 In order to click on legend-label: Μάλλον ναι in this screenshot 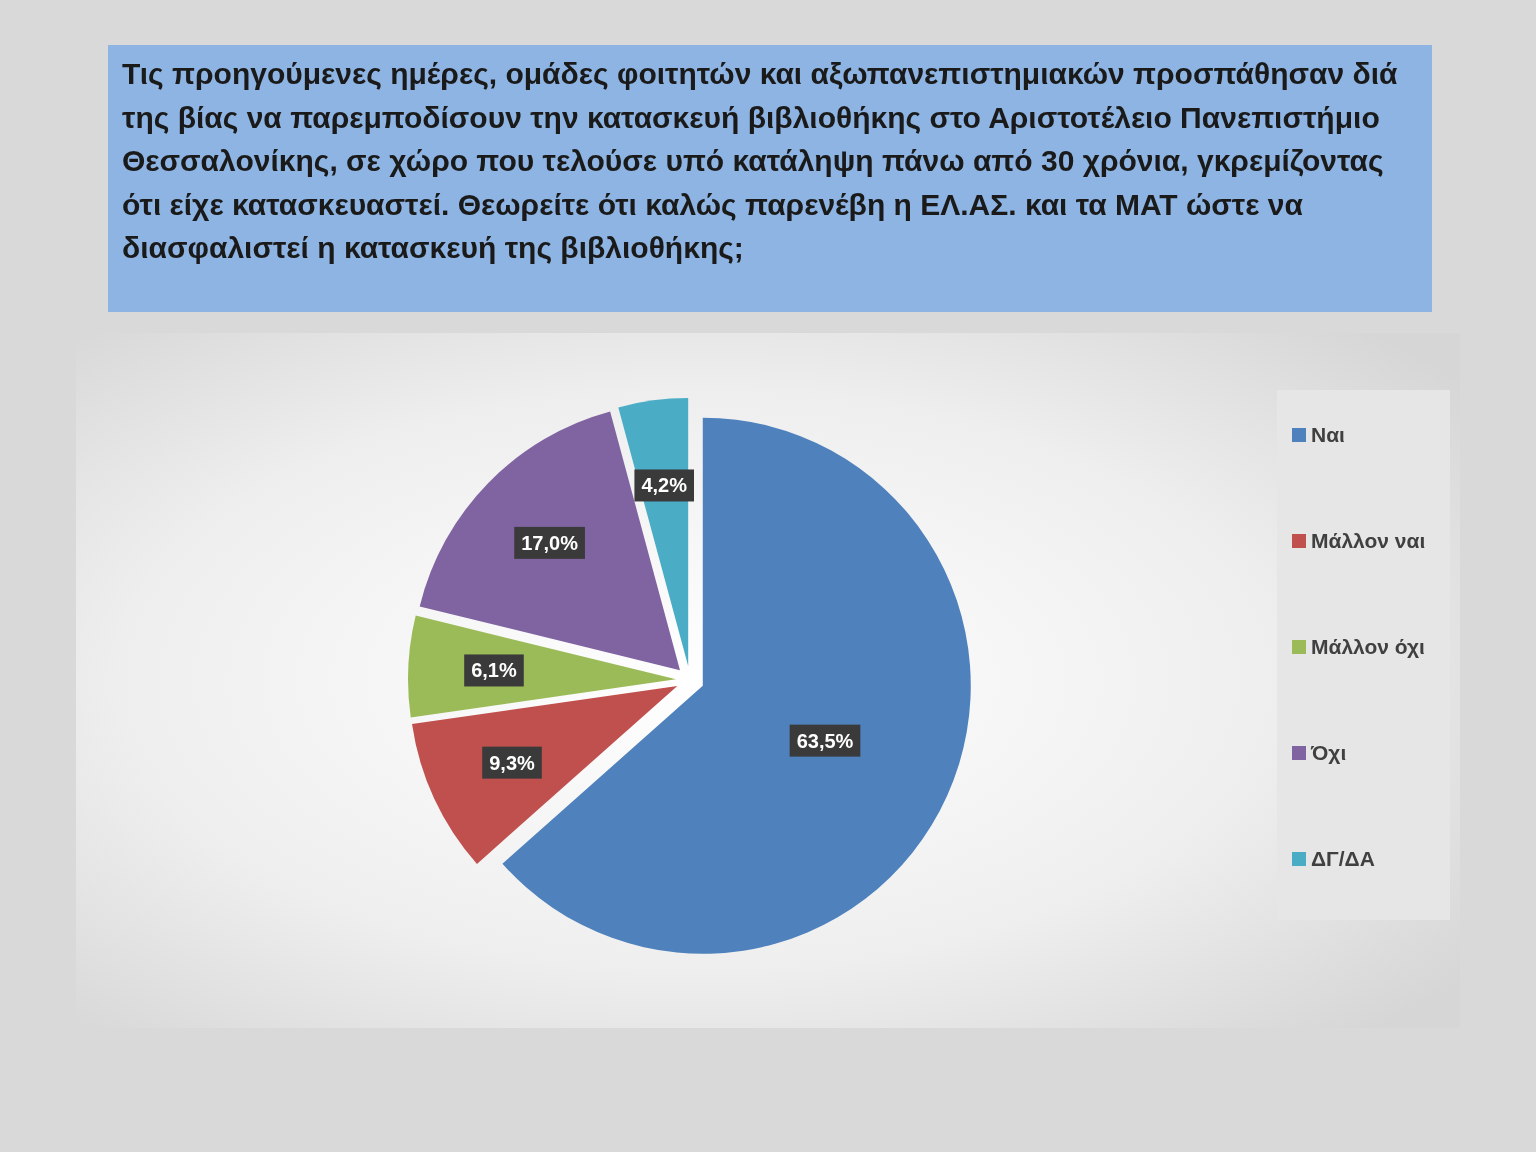, I will do `click(1368, 540)`.